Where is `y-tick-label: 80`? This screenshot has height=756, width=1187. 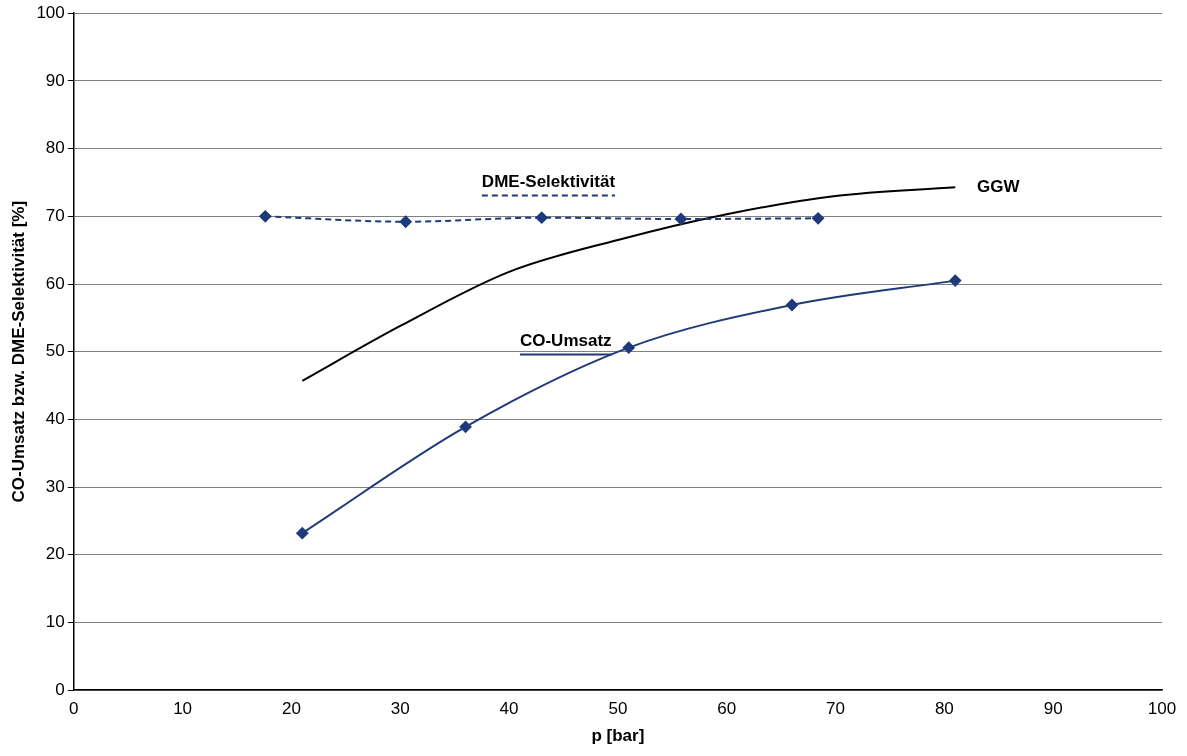
y-tick-label: 80 is located at coordinates (55, 148).